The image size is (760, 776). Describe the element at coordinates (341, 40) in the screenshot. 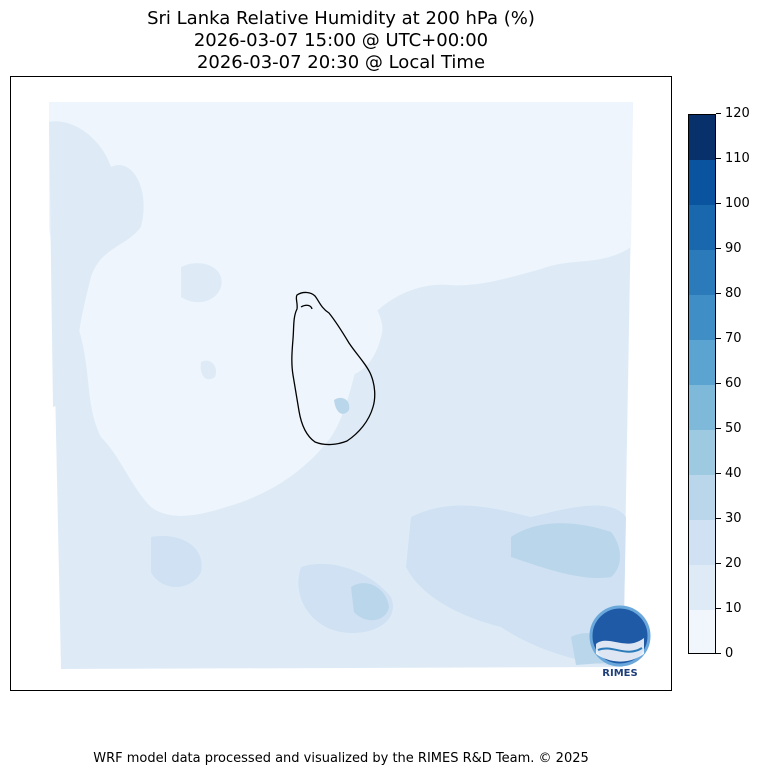

I see `chart-title-line-2: 2026-03-07 15:00 @ UTC+00:00` at that location.